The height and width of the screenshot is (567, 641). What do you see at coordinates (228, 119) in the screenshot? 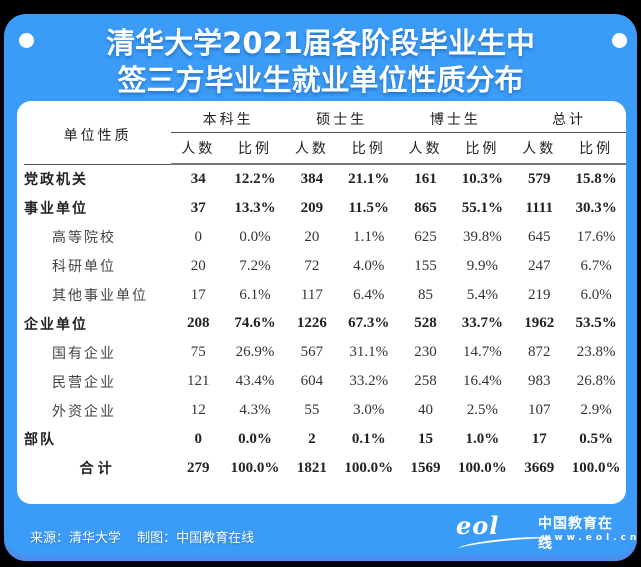
I see `group-header-undergrad: 本科生` at bounding box center [228, 119].